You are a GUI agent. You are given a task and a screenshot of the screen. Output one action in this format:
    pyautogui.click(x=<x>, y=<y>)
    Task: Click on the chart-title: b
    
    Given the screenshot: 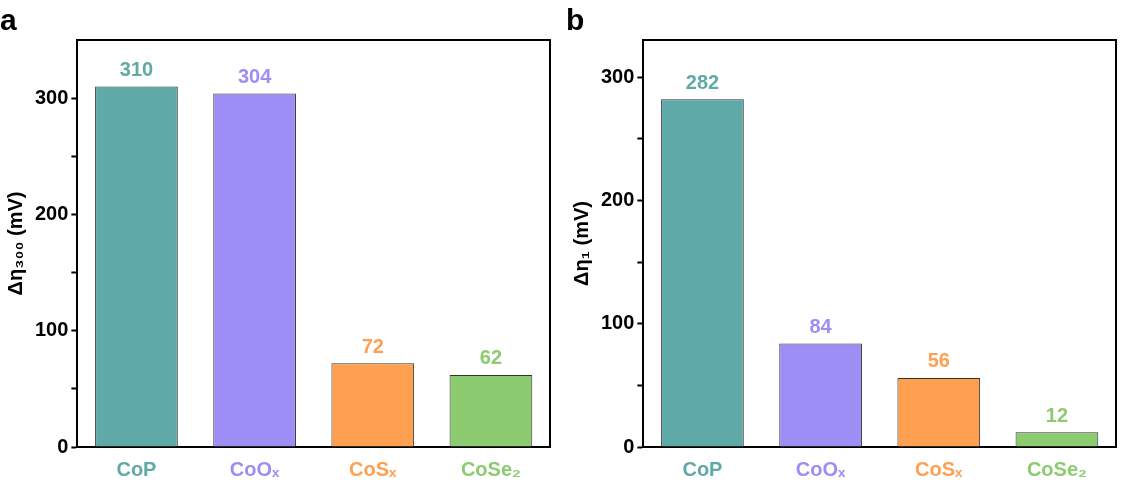 What is the action you would take?
    pyautogui.click(x=575, y=20)
    